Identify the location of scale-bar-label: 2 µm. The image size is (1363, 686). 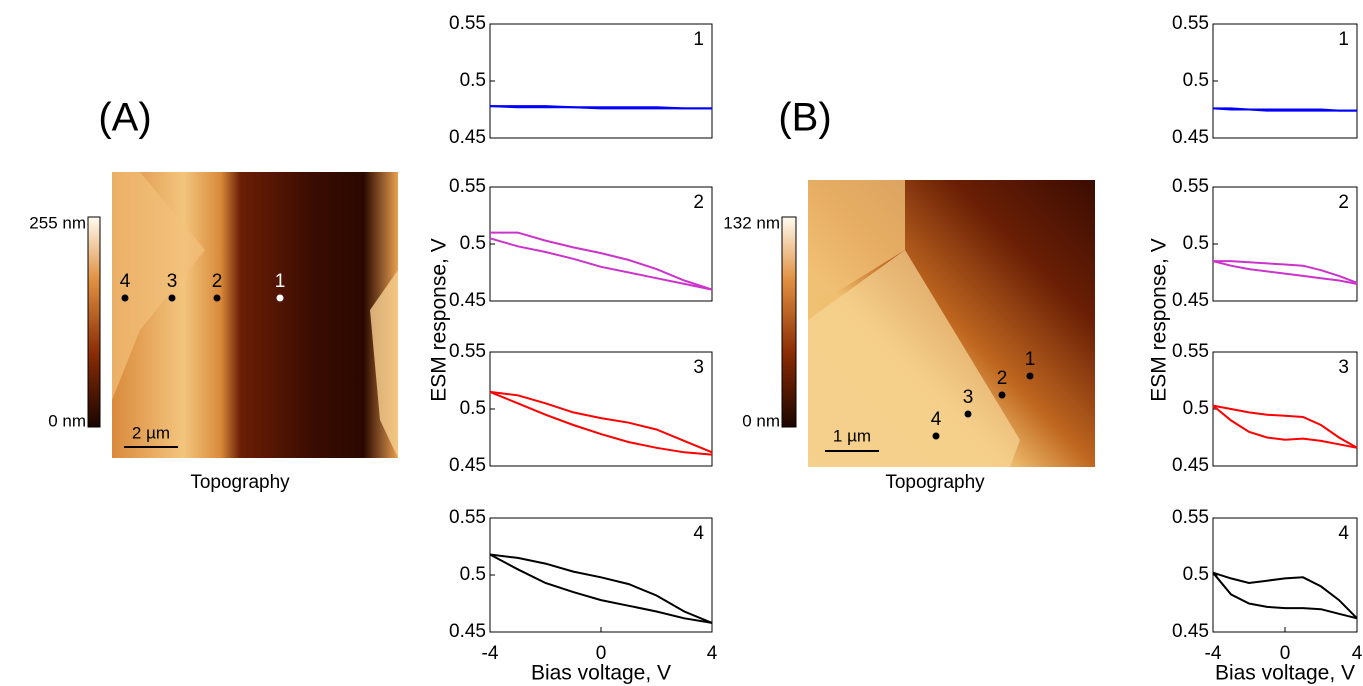
(151, 432).